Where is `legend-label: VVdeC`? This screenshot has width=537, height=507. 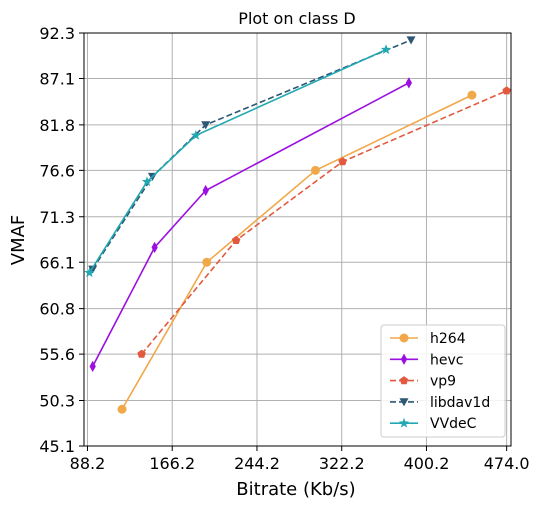
legend-label: VVdeC is located at coordinates (453, 424).